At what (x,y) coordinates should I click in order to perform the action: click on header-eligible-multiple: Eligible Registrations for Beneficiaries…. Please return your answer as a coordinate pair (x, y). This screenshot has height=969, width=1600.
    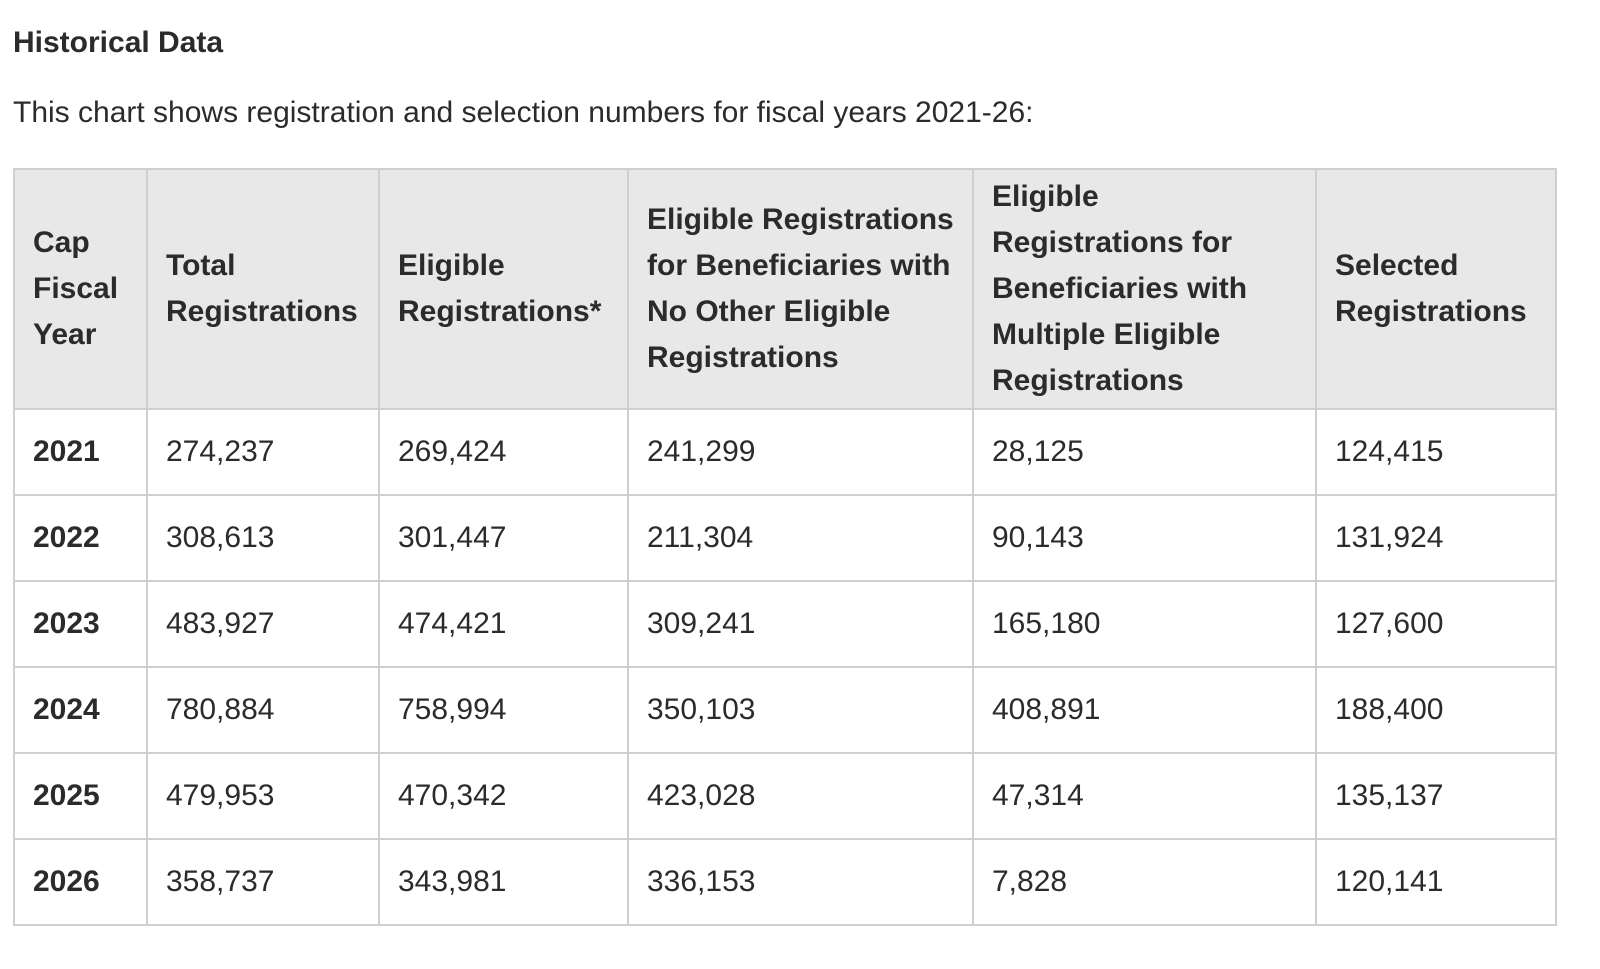
    Looking at the image, I should click on (1144, 289).